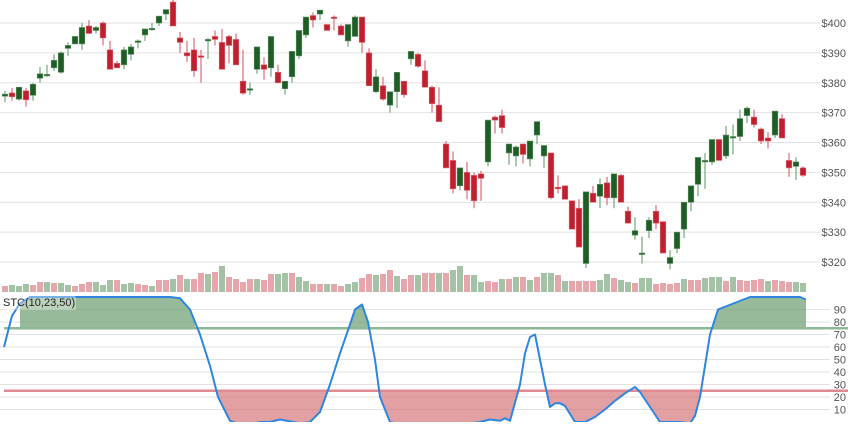  What do you see at coordinates (840, 373) in the screenshot?
I see `stc-tick-label: 40` at bounding box center [840, 373].